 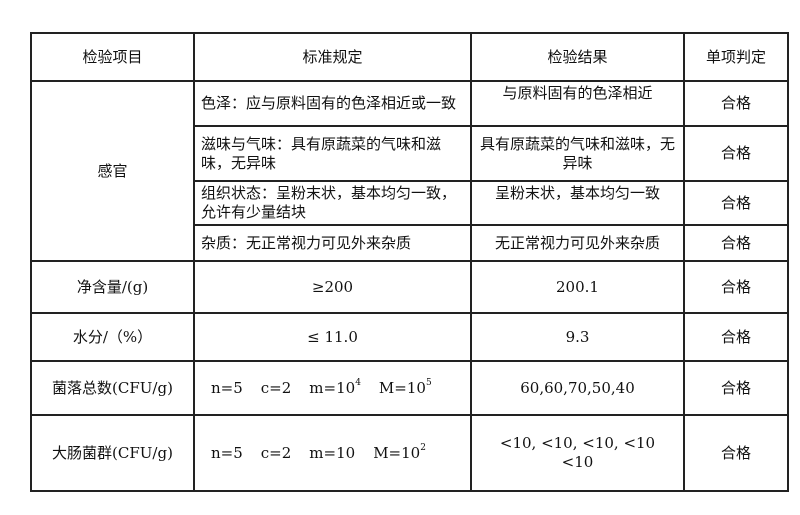 I want to click on M-exponent: 2, so click(x=423, y=447).